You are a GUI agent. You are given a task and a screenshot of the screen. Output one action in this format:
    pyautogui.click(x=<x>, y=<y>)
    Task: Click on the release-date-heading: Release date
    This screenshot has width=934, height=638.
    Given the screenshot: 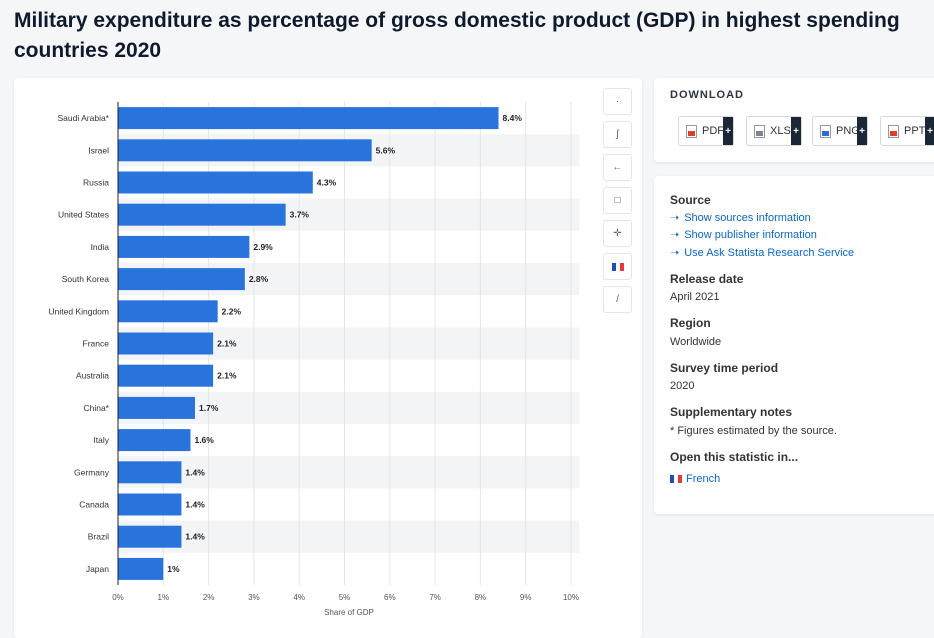 What is the action you would take?
    pyautogui.click(x=707, y=279)
    